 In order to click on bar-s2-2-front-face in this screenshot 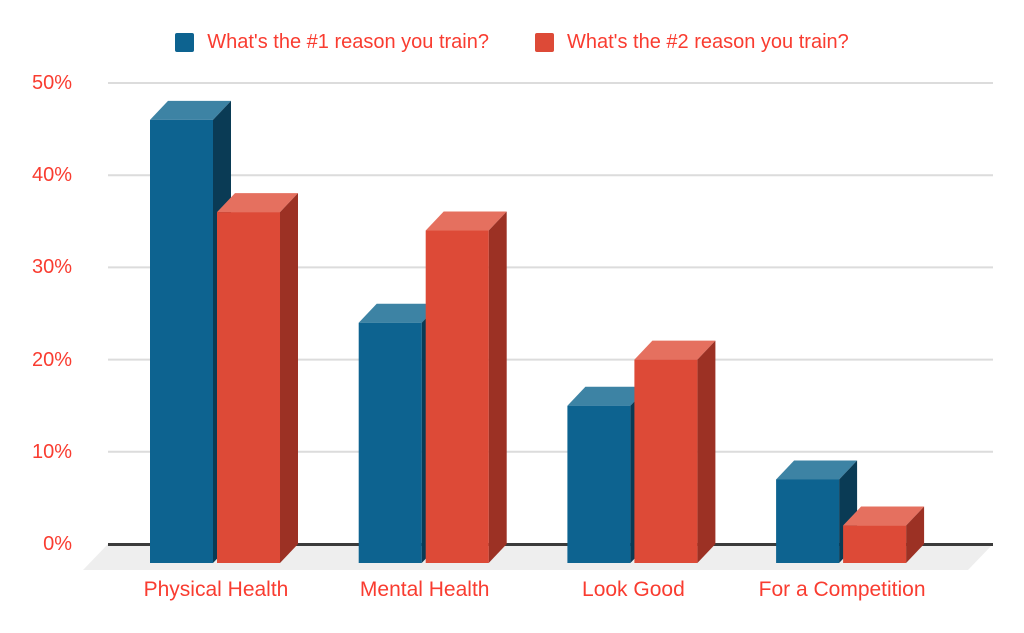, I will do `click(457, 396)`.